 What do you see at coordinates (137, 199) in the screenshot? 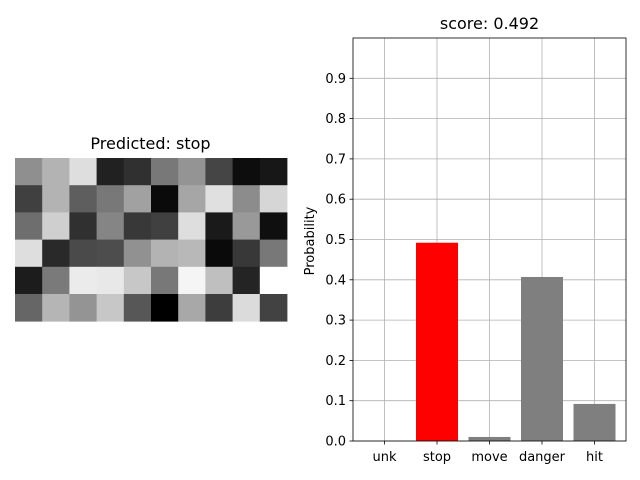
I see `heatmap-cell-r1-c4` at bounding box center [137, 199].